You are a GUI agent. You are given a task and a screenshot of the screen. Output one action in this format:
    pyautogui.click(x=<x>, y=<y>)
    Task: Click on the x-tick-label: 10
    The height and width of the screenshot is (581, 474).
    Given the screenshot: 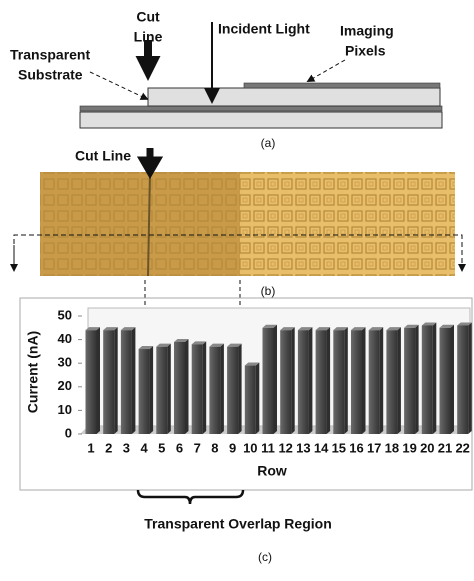 What is the action you would take?
    pyautogui.click(x=250, y=447)
    